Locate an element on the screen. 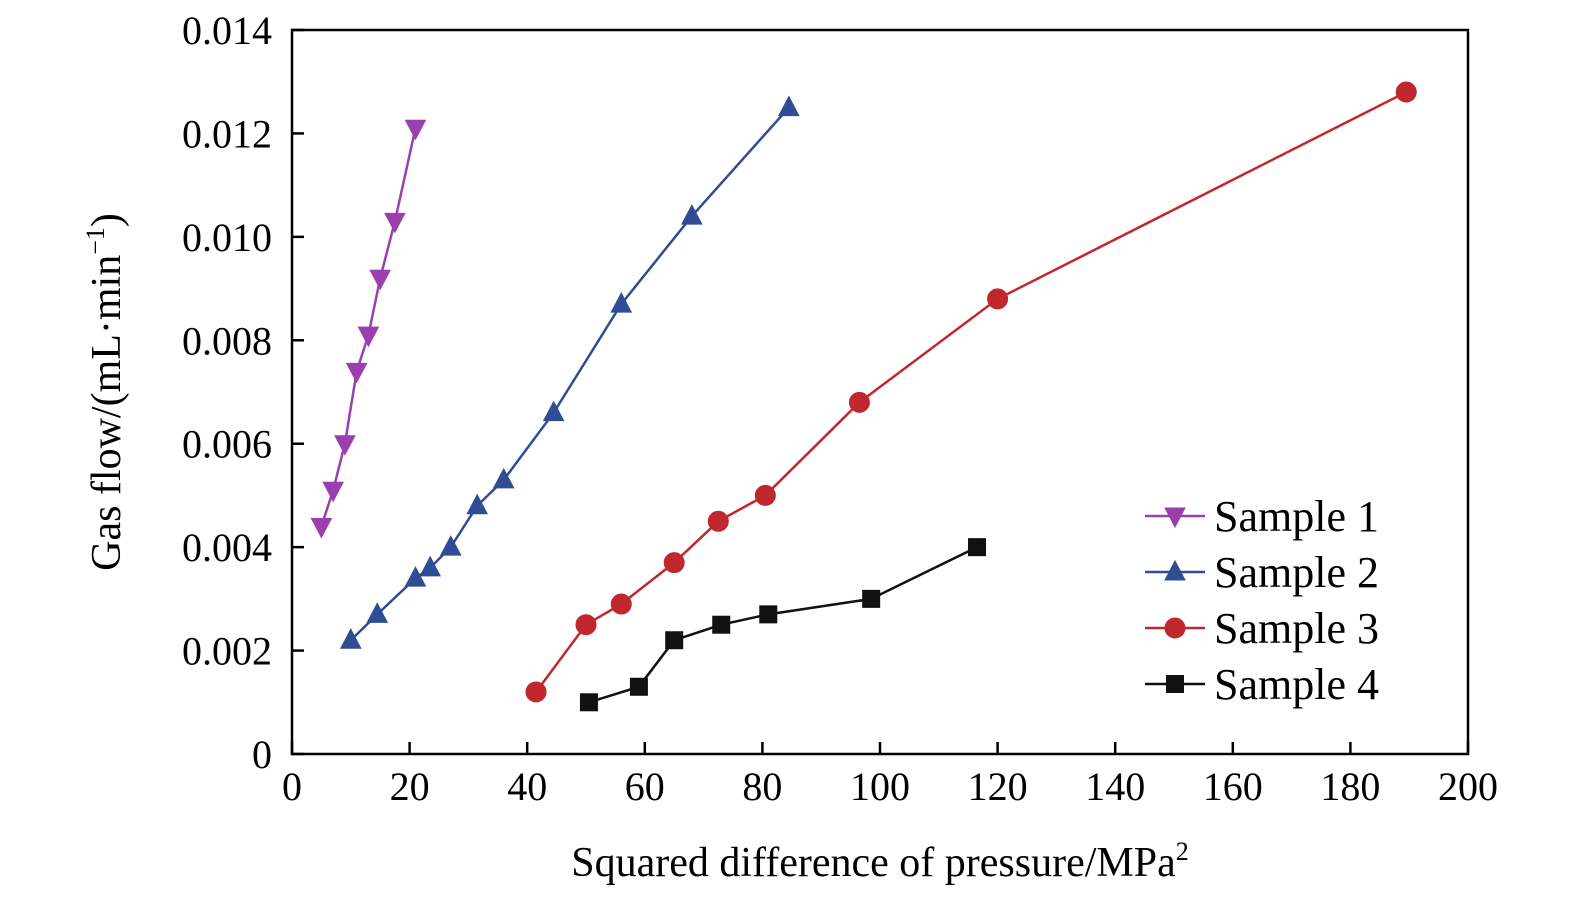 The width and height of the screenshot is (1575, 900). y-axis-title-superscript: −1 is located at coordinates (95, 241).